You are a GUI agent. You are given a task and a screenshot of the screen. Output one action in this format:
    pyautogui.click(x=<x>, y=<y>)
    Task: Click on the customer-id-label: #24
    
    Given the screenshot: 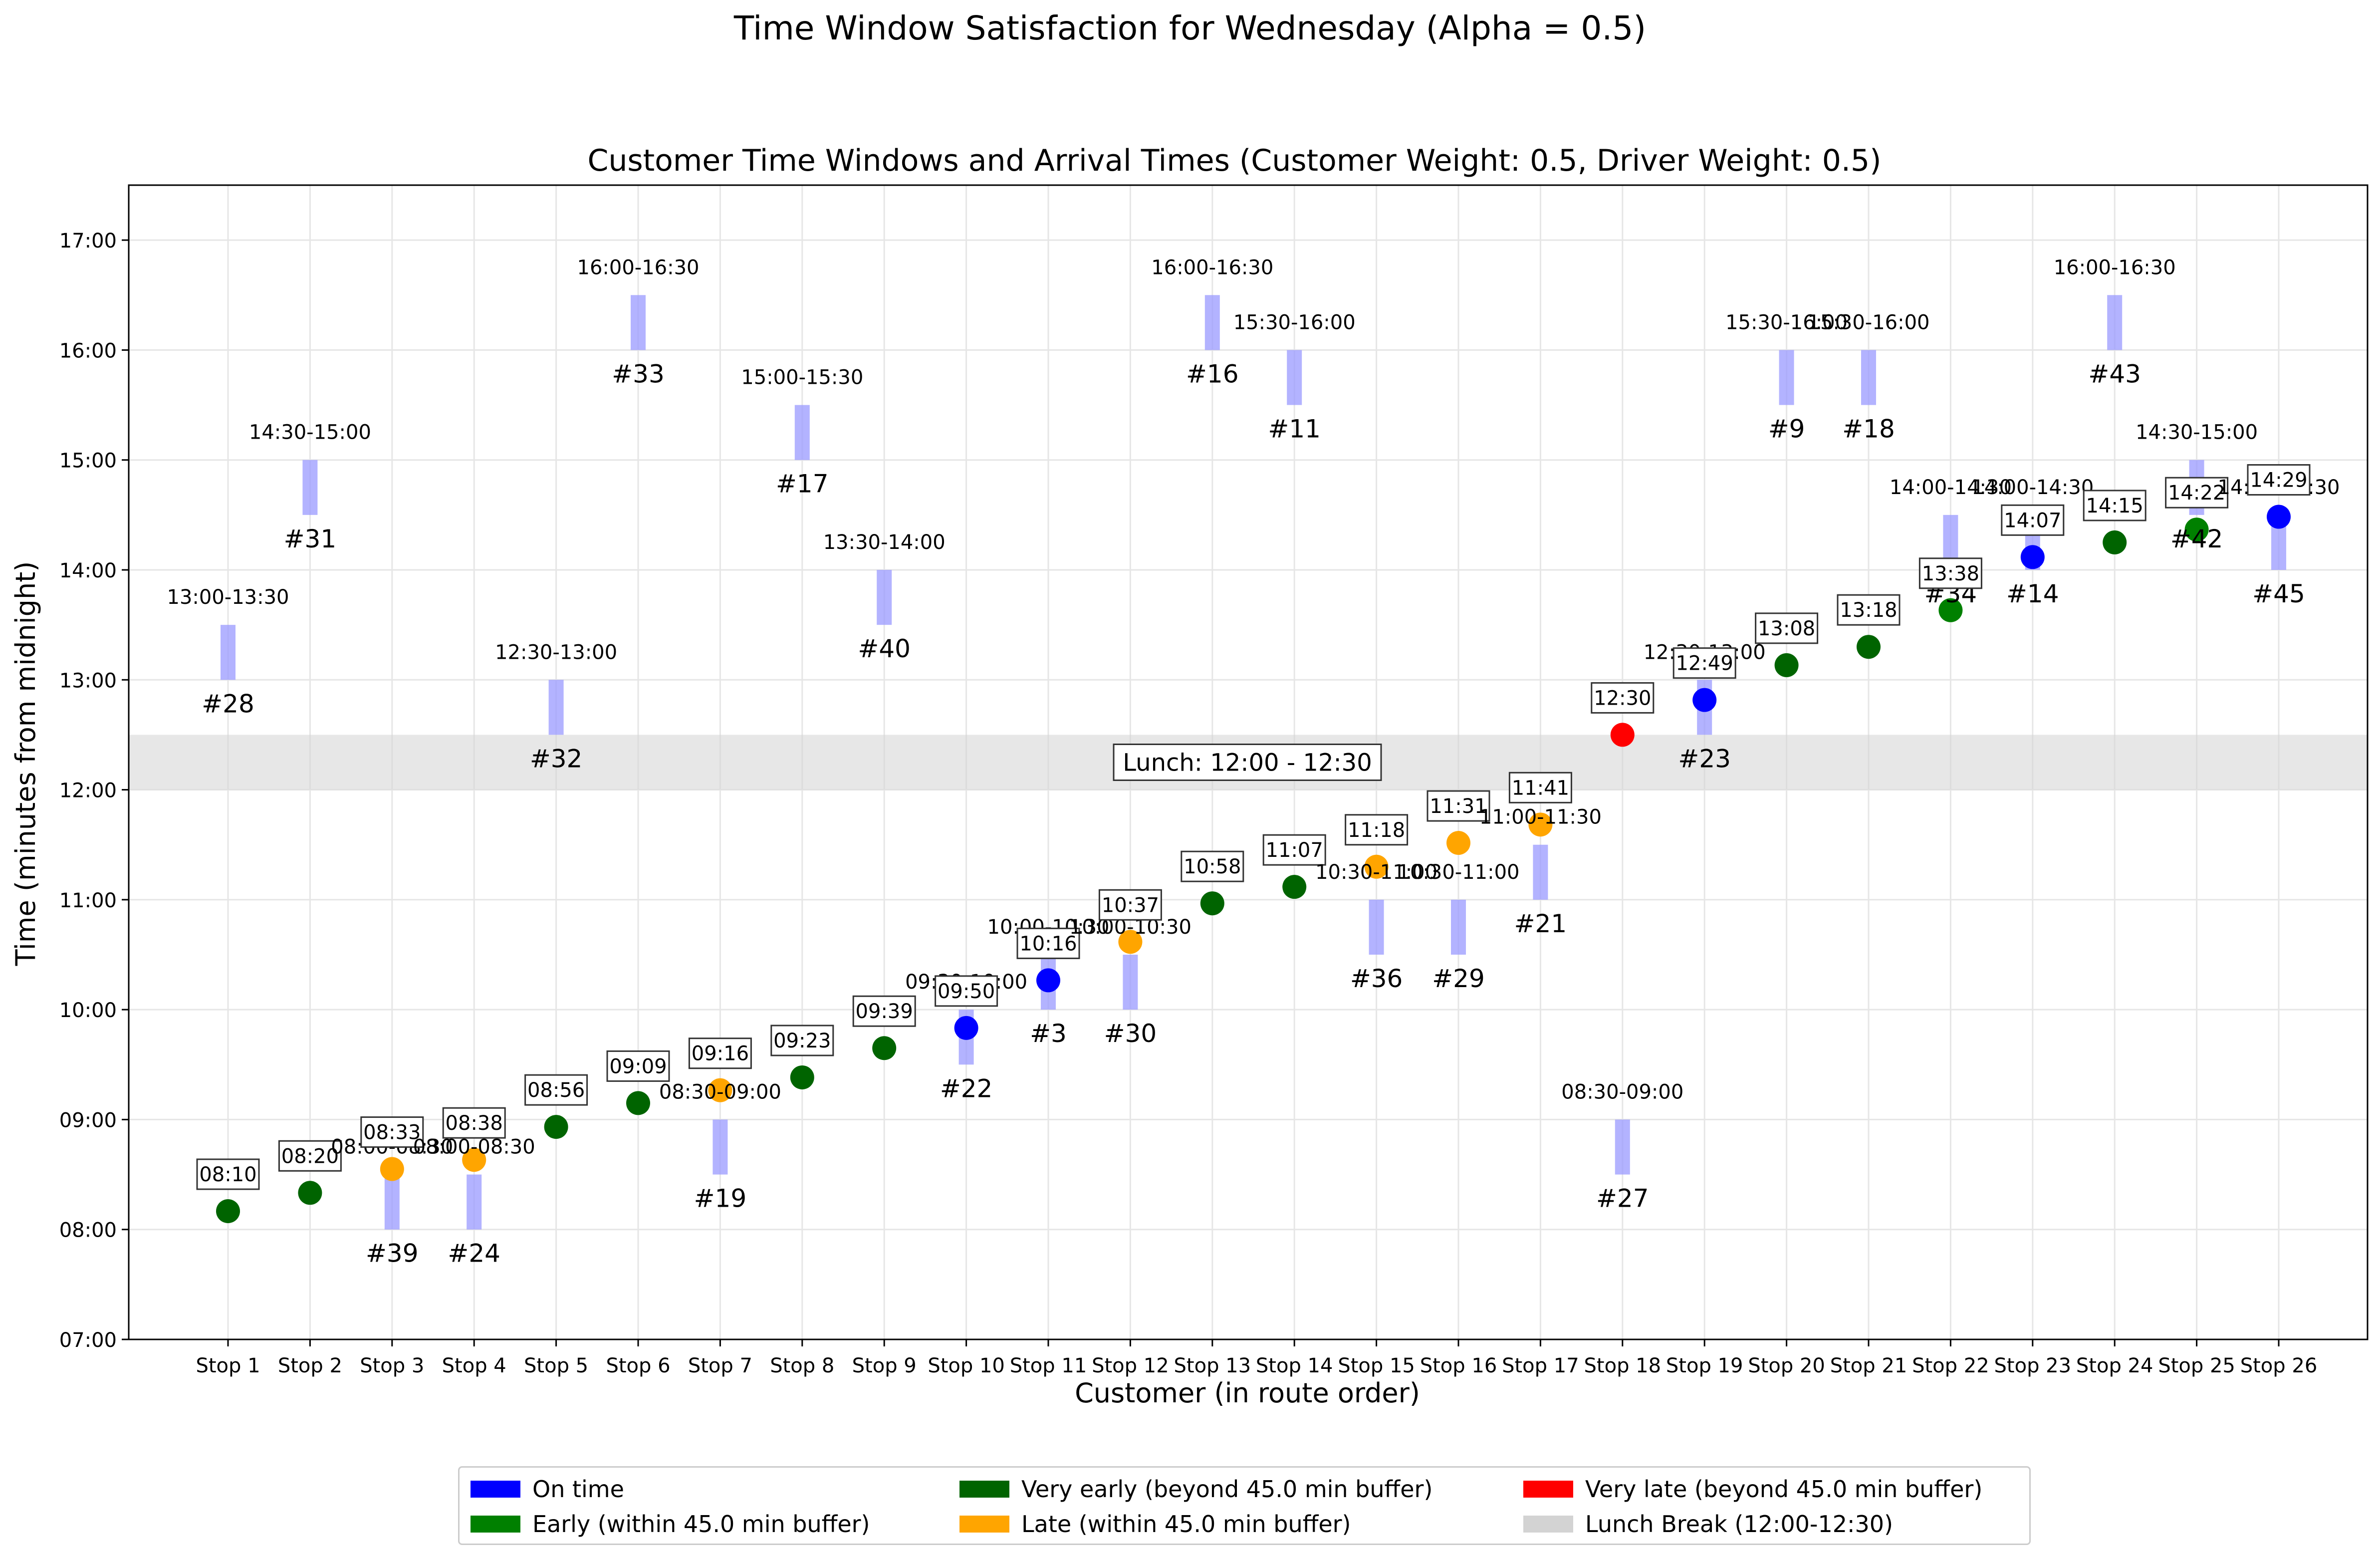 What is the action you would take?
    pyautogui.click(x=474, y=1253)
    